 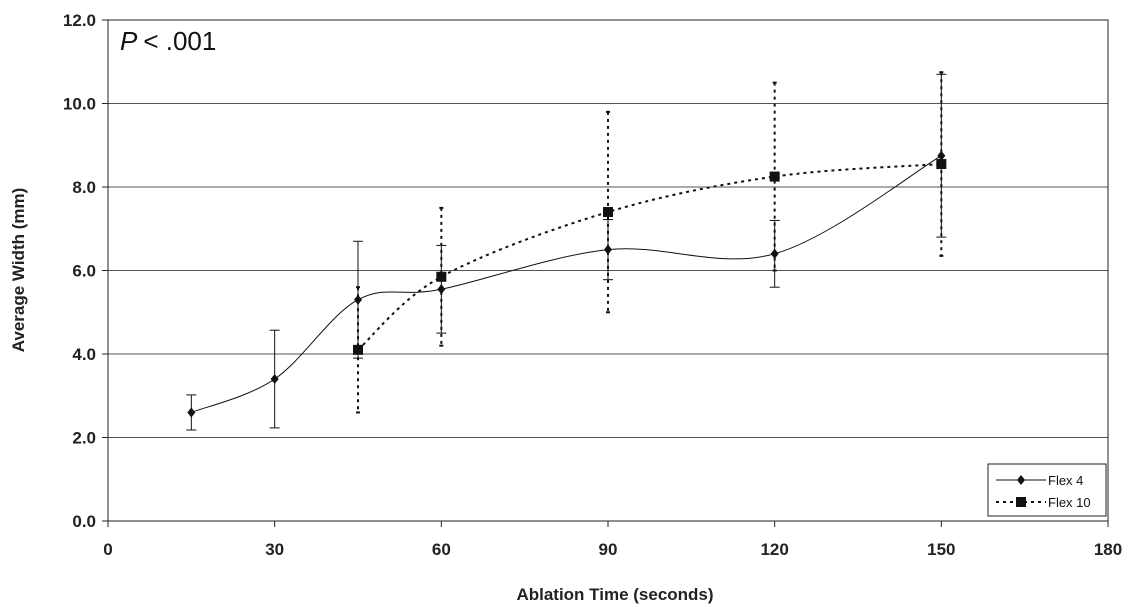 What do you see at coordinates (1021, 480) in the screenshot?
I see `legend-diamond-marker` at bounding box center [1021, 480].